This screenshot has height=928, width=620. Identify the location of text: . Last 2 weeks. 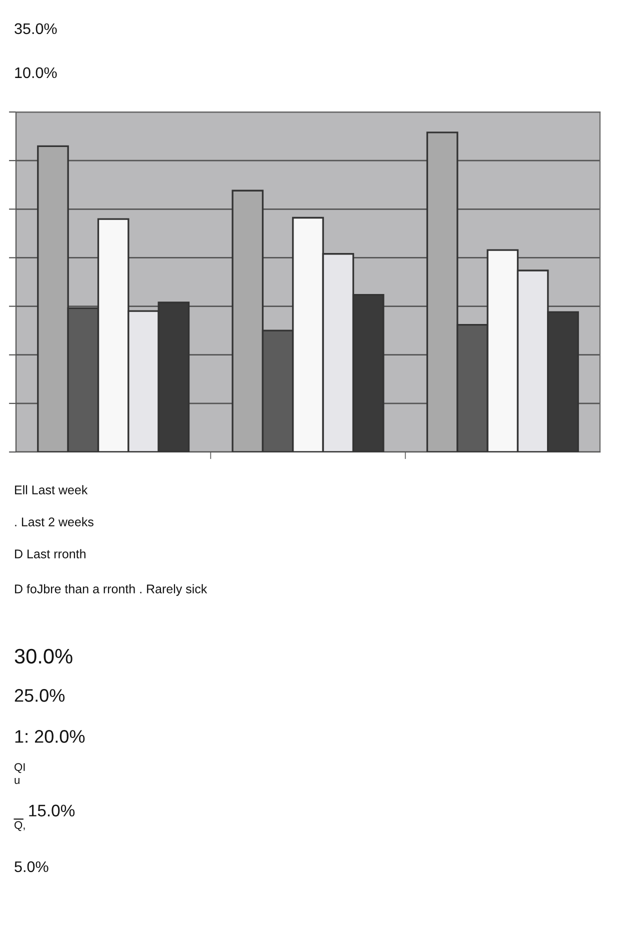
(54, 521).